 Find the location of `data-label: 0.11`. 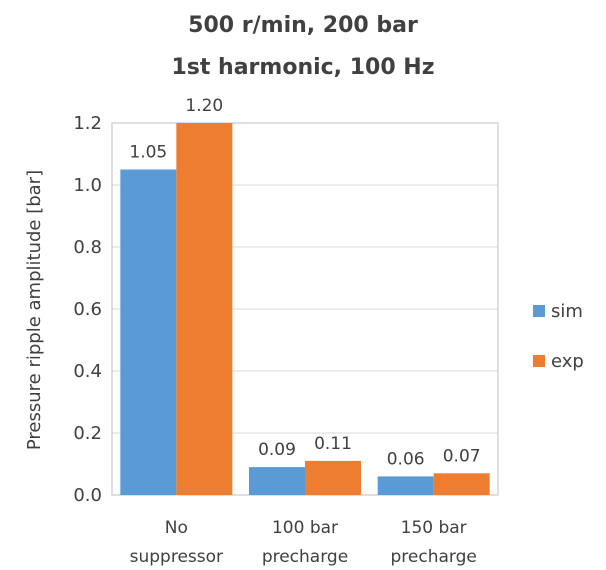

data-label: 0.11 is located at coordinates (333, 444).